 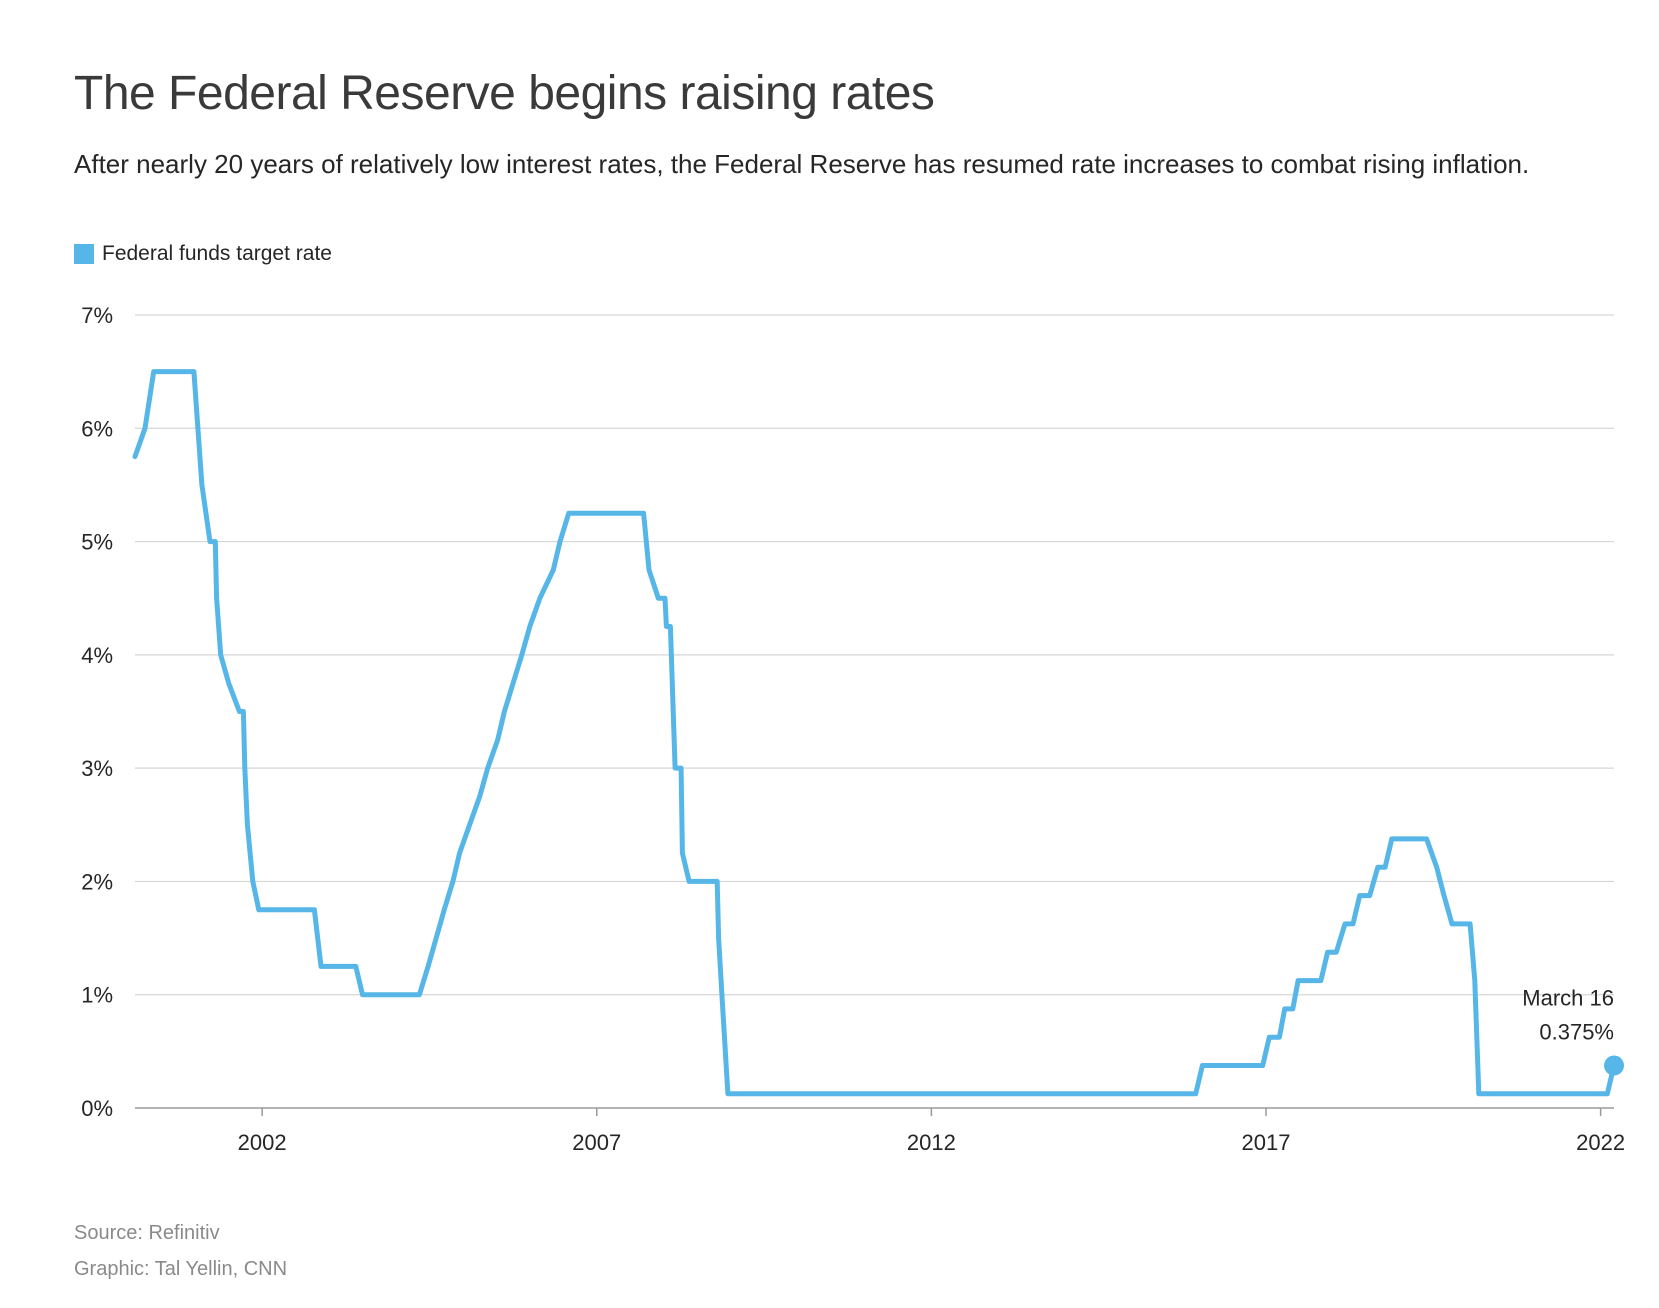 What do you see at coordinates (596, 1142) in the screenshot?
I see `x-tick-label: 2007` at bounding box center [596, 1142].